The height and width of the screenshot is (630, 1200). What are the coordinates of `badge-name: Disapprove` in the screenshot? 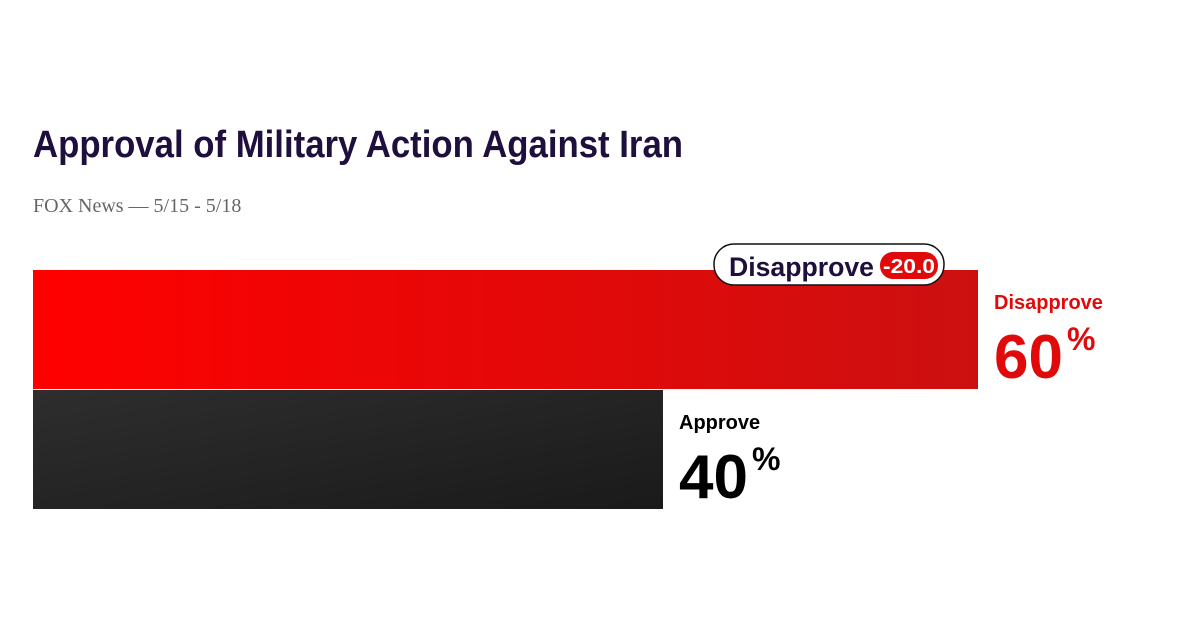 It's located at (801, 267).